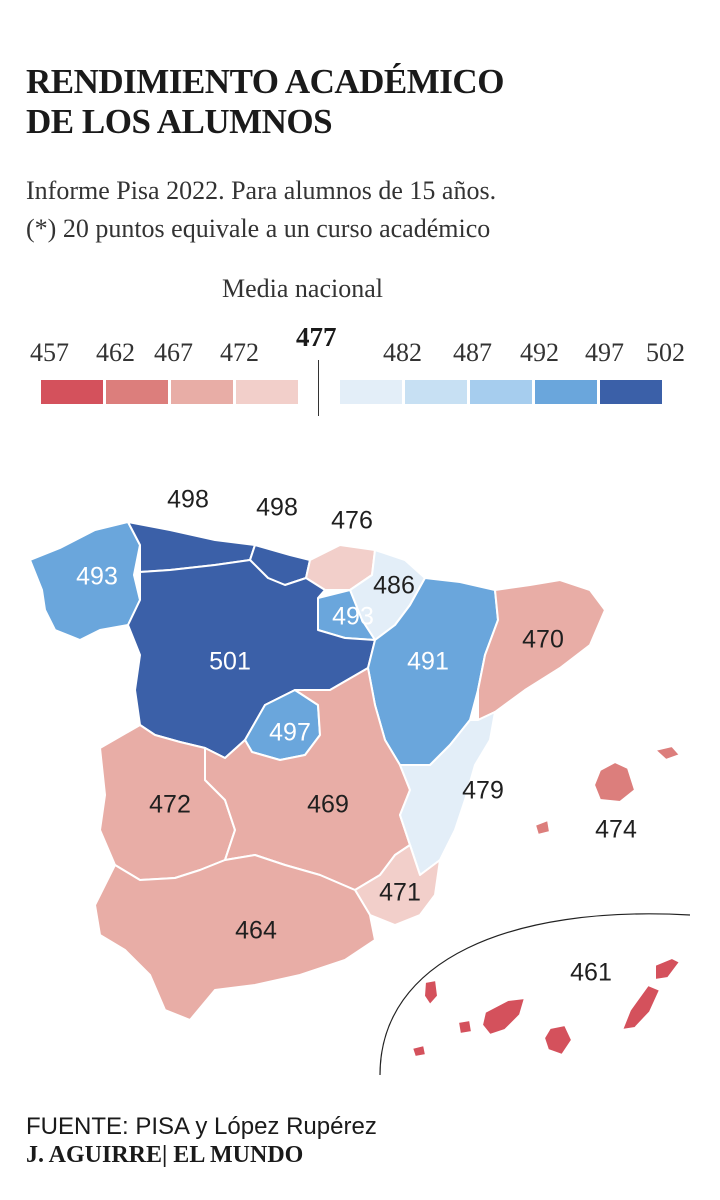  Describe the element at coordinates (665, 352) in the screenshot. I see `legend-value-9: 502` at that location.